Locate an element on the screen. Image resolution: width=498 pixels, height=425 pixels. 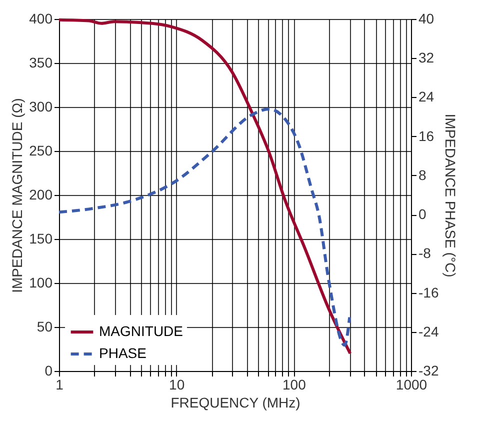
y-tick-label: 300 is located at coordinates (41, 106).